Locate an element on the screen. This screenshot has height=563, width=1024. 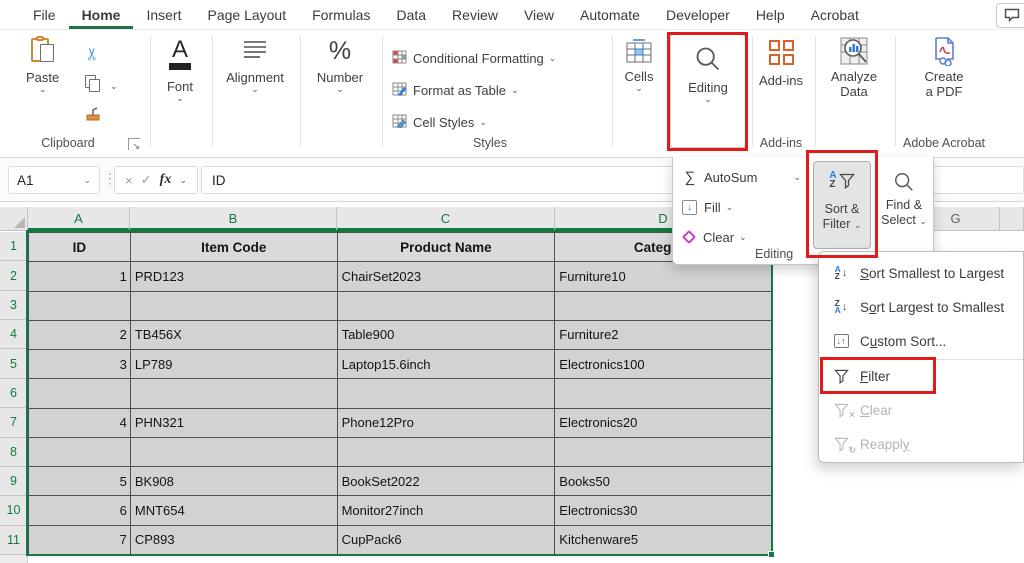
ribbon-tab: File is located at coordinates (44, 14).